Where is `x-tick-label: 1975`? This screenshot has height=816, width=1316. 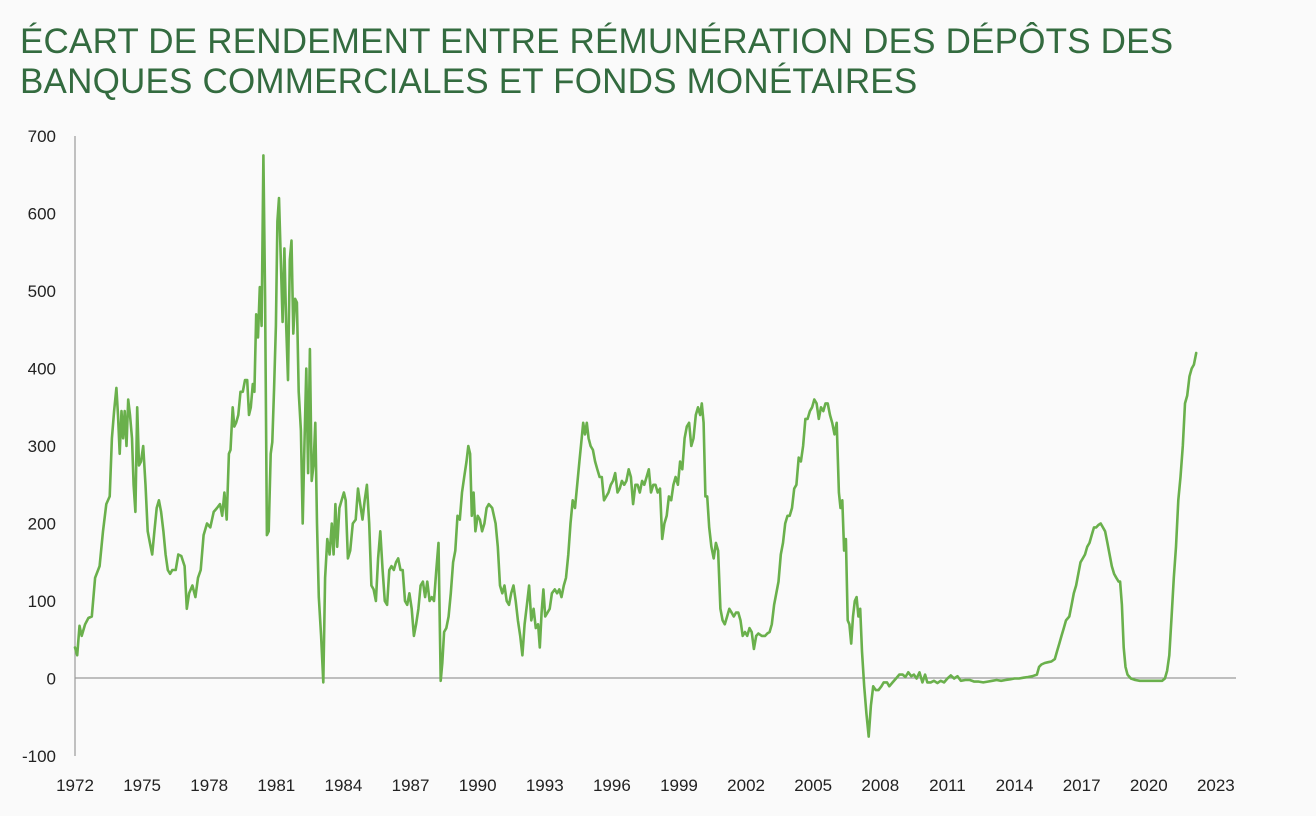
x-tick-label: 1975 is located at coordinates (142, 785).